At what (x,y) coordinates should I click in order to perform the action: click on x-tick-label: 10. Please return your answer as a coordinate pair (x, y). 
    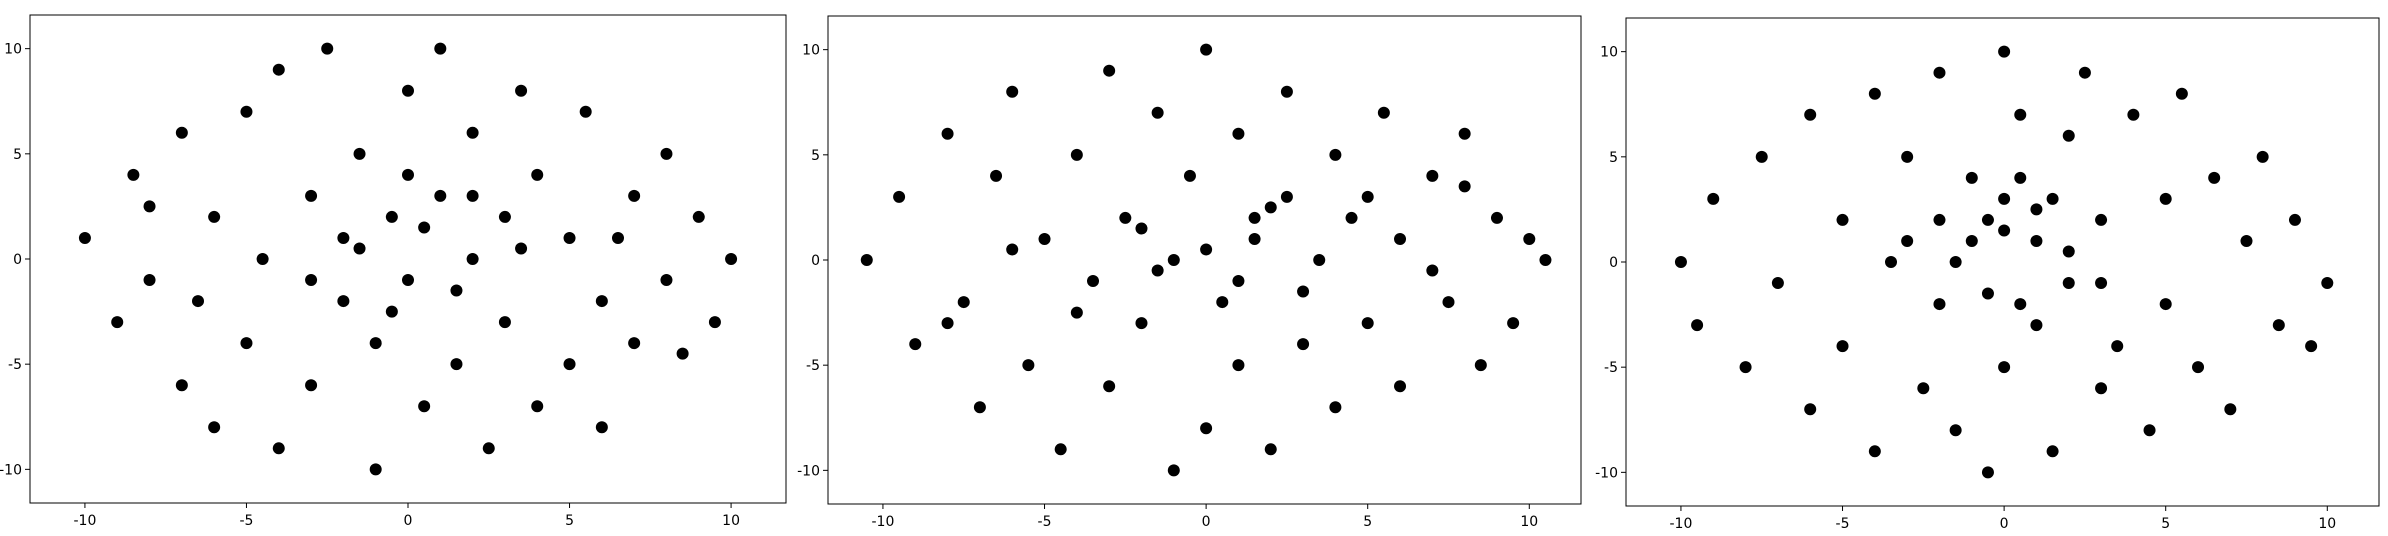
    Looking at the image, I should click on (1529, 522).